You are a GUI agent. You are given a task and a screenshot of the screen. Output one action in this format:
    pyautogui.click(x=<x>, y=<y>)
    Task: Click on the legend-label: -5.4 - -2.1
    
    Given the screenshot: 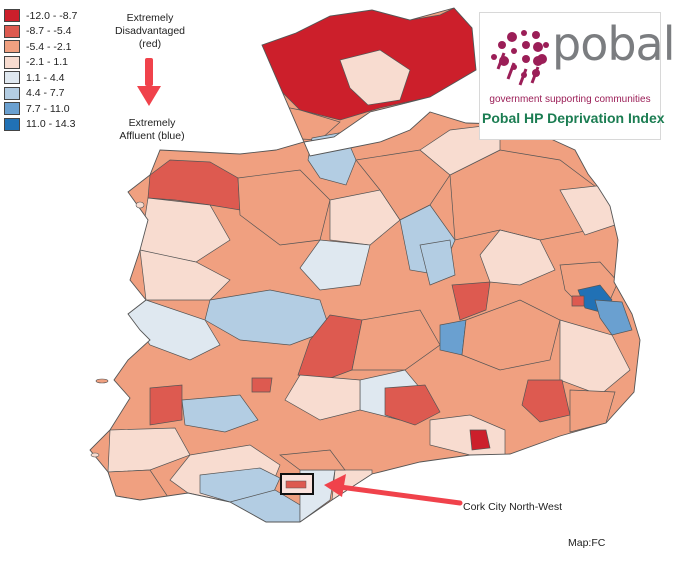 What is the action you would take?
    pyautogui.click(x=49, y=46)
    